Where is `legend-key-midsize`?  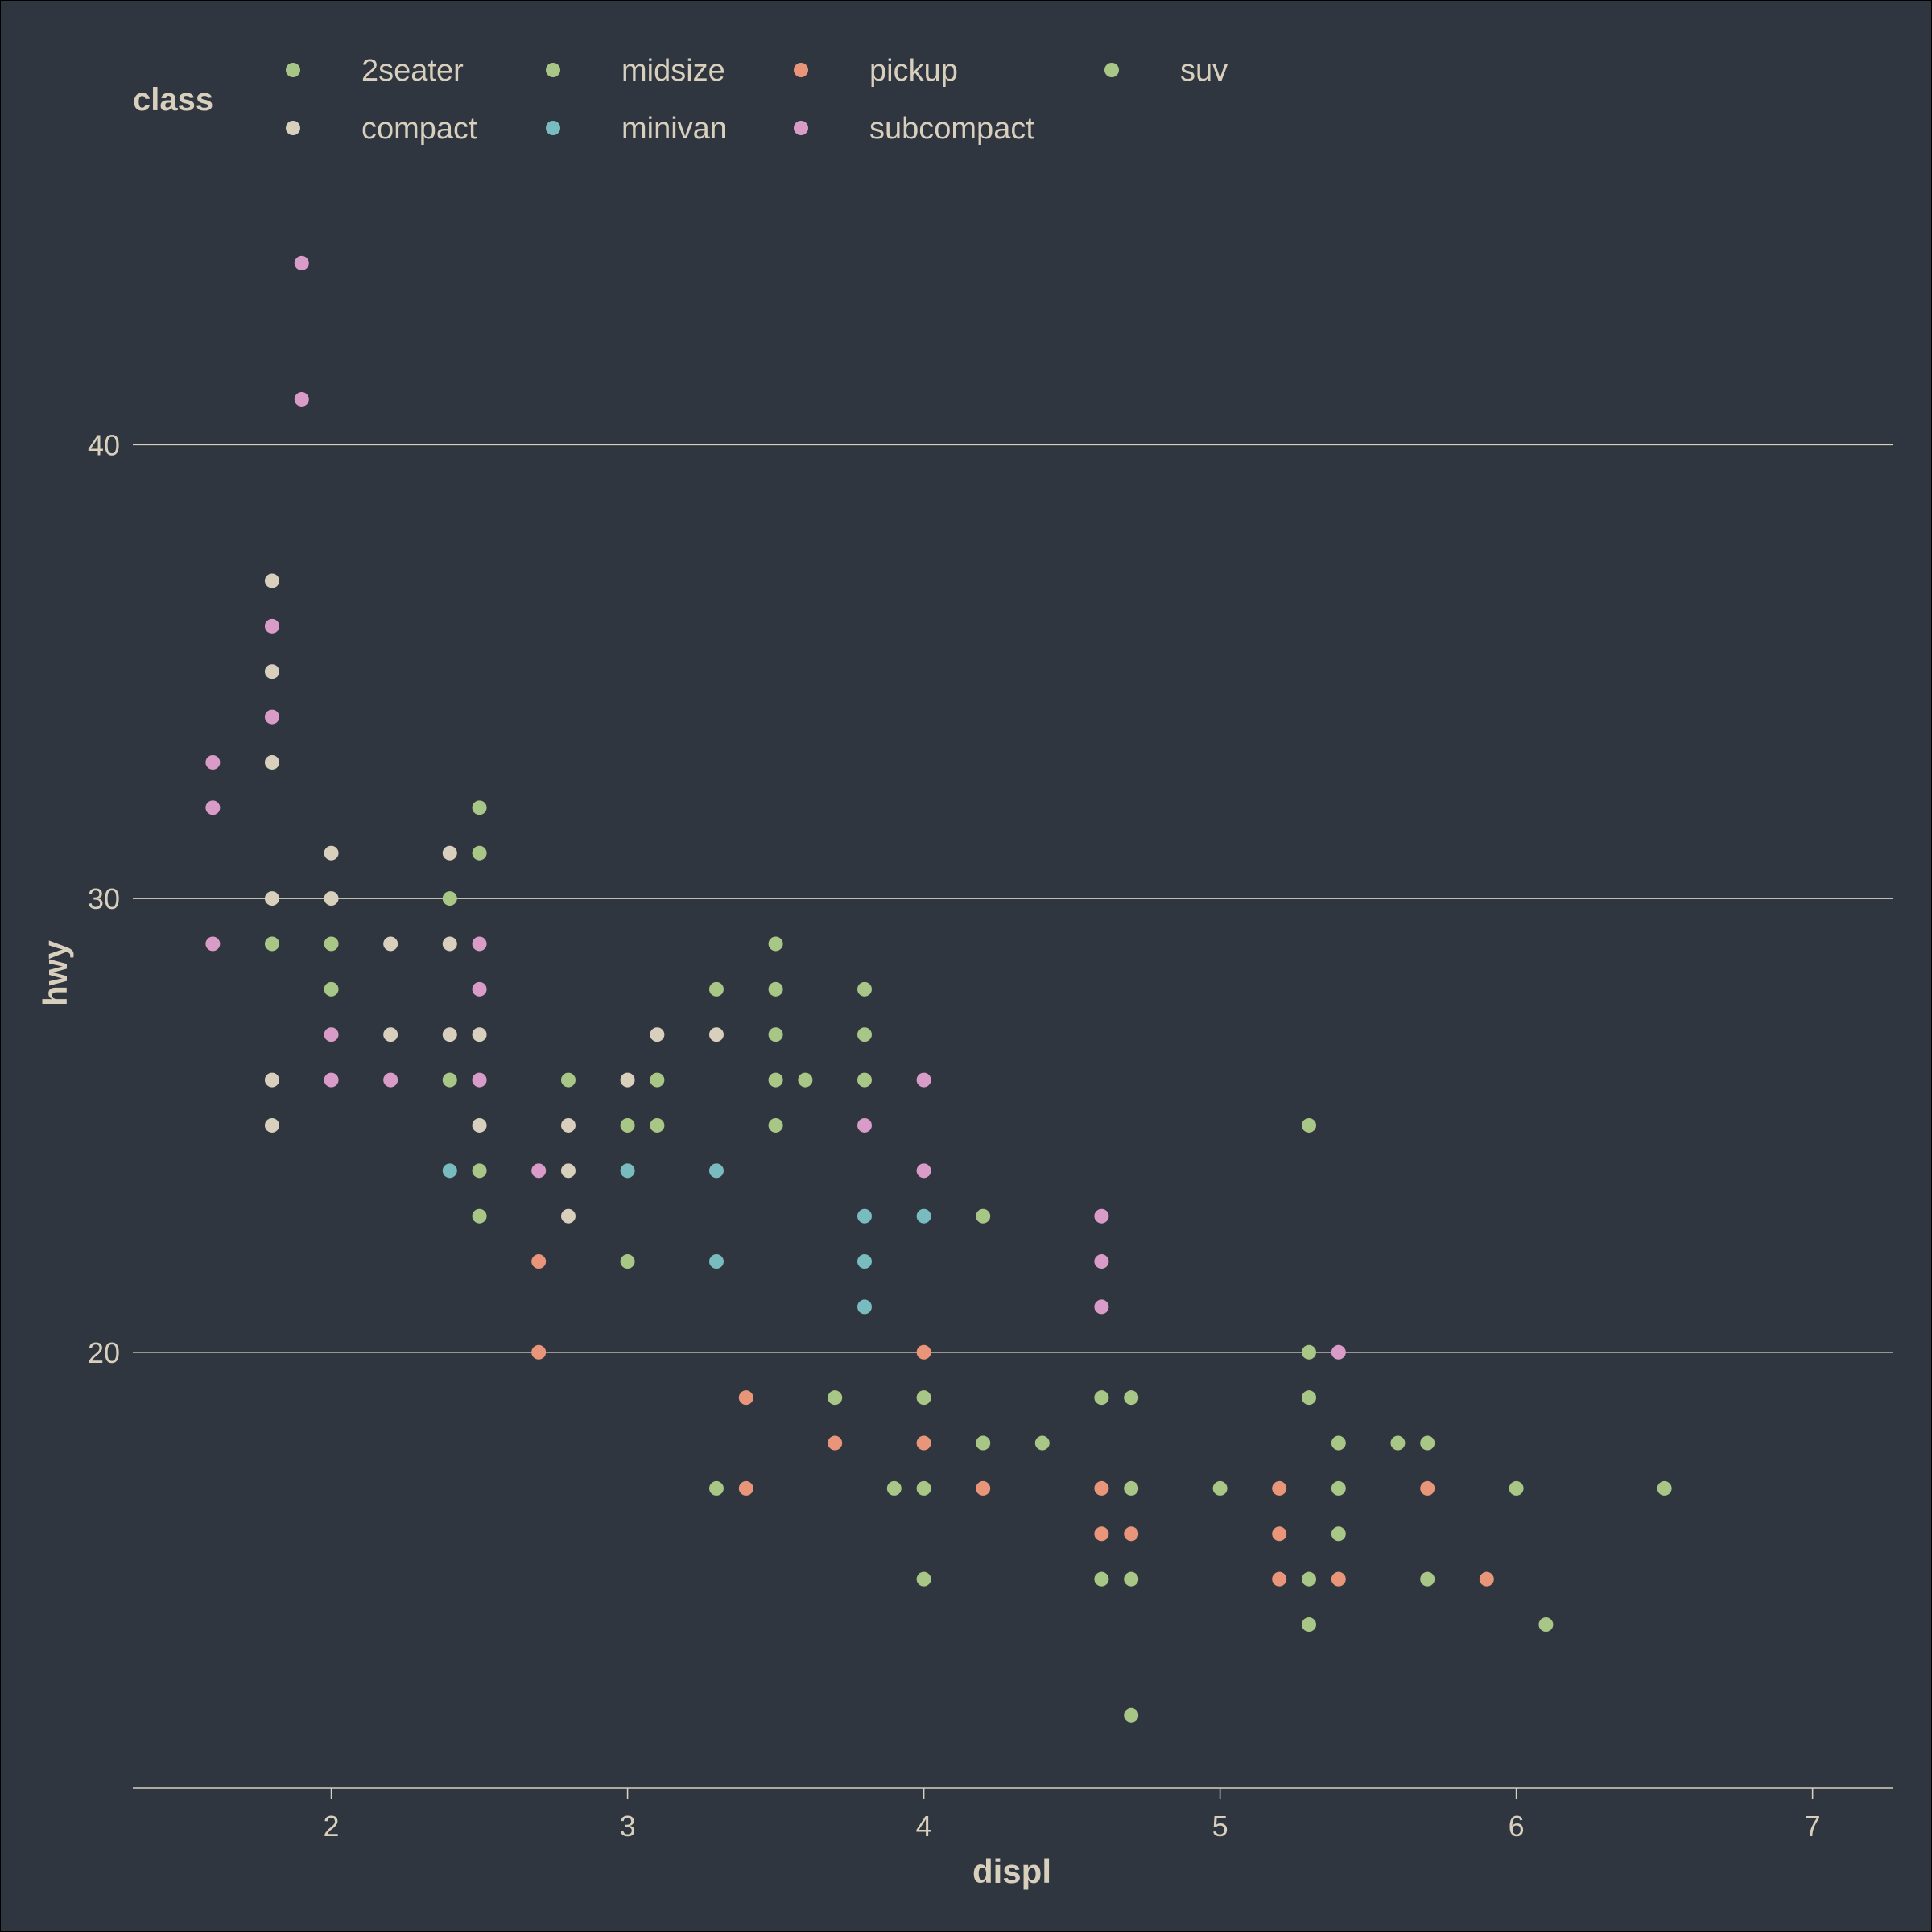
legend-key-midsize is located at coordinates (553, 70).